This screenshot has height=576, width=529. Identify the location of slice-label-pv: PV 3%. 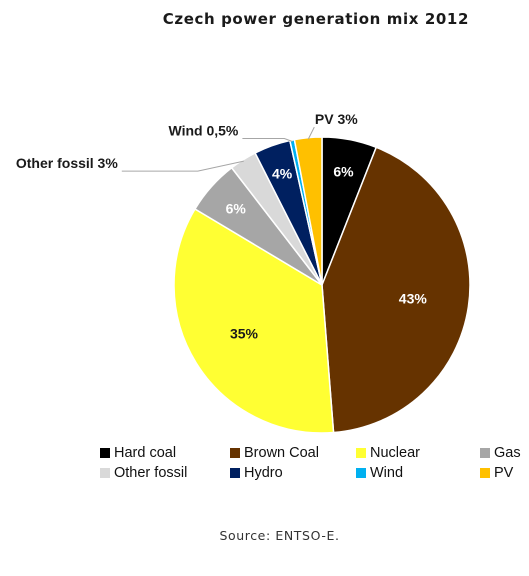
(336, 119).